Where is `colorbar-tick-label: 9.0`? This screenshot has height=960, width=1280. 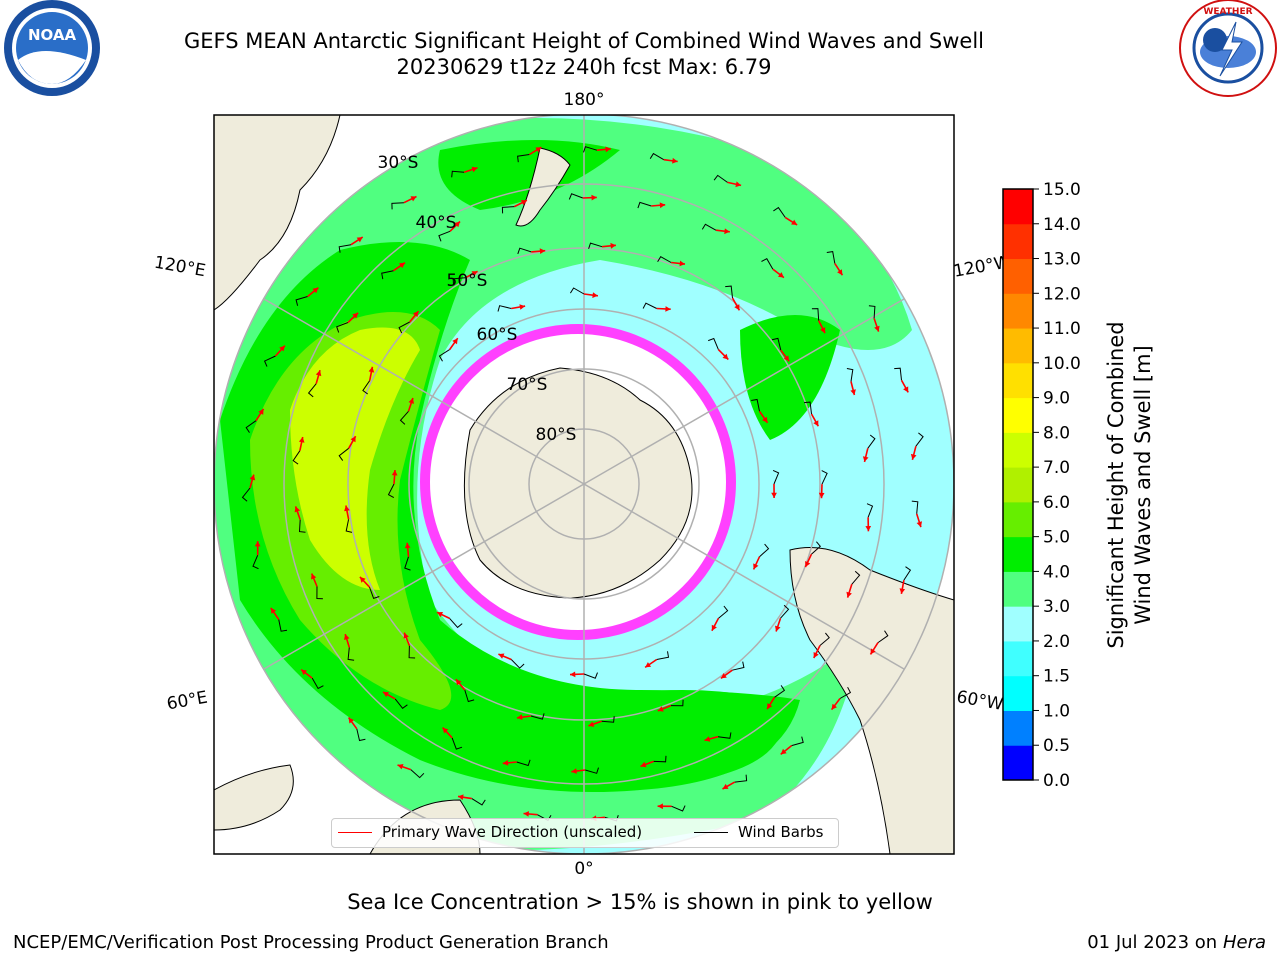
colorbar-tick-label: 9.0 is located at coordinates (1056, 399).